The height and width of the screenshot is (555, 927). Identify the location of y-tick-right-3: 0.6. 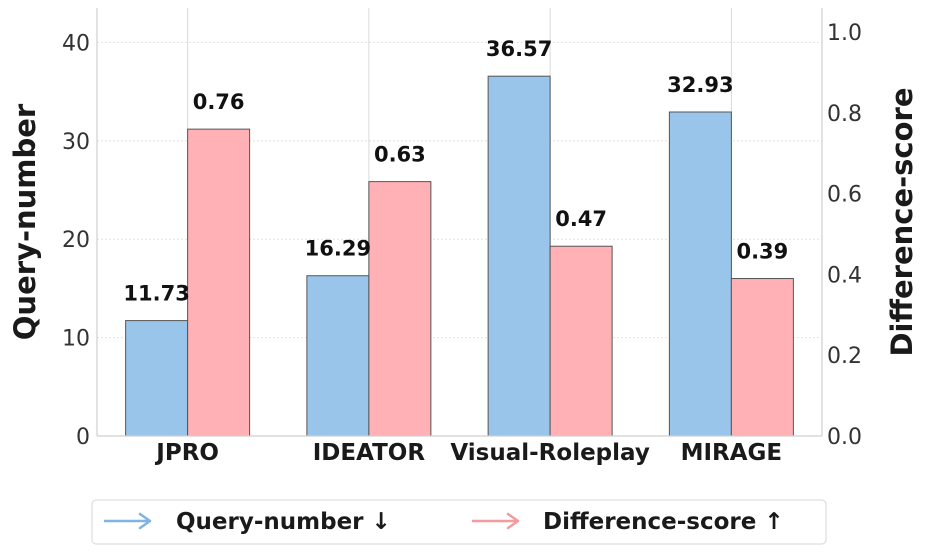
(844, 195).